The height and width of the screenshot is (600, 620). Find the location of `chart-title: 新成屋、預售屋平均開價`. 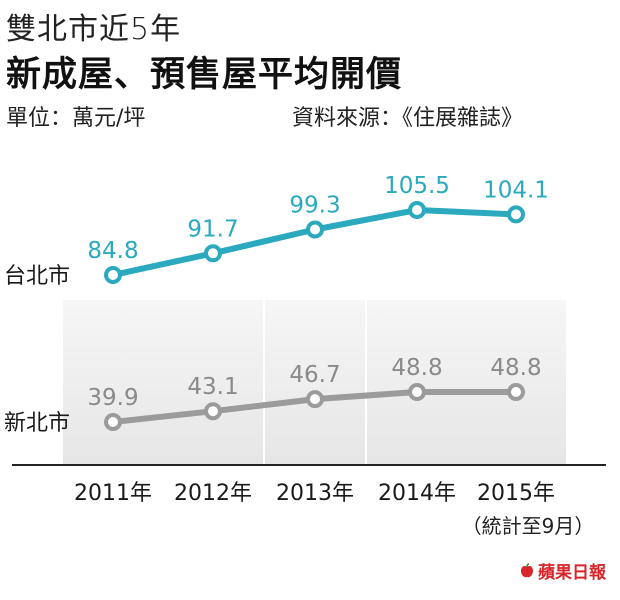

chart-title: 新成屋、預售屋平均開價 is located at coordinates (204, 74).